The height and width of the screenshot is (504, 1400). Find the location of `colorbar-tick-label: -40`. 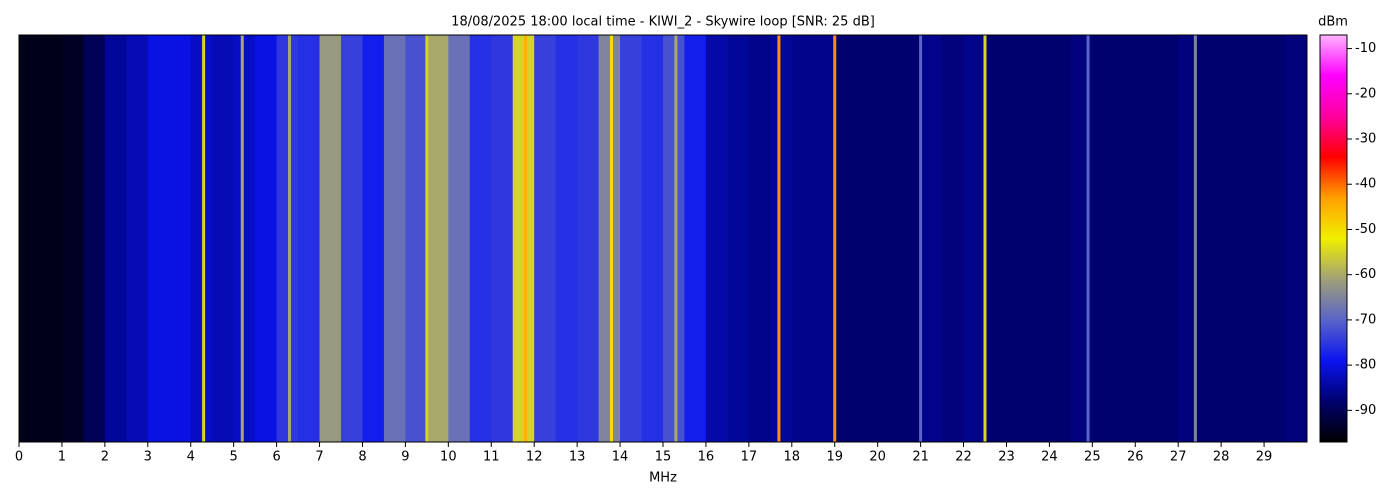

colorbar-tick-label: -40 is located at coordinates (1365, 184).